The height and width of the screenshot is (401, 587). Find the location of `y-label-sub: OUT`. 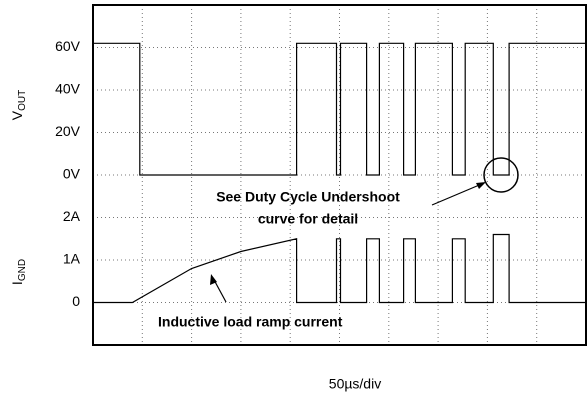

y-label-sub: OUT is located at coordinates (22, 100).